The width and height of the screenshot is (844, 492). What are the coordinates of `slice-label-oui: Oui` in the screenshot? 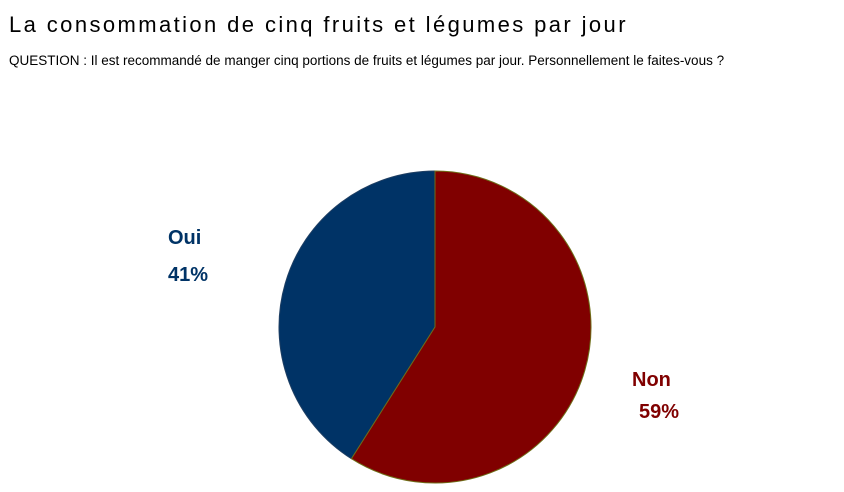 It's located at (184, 238).